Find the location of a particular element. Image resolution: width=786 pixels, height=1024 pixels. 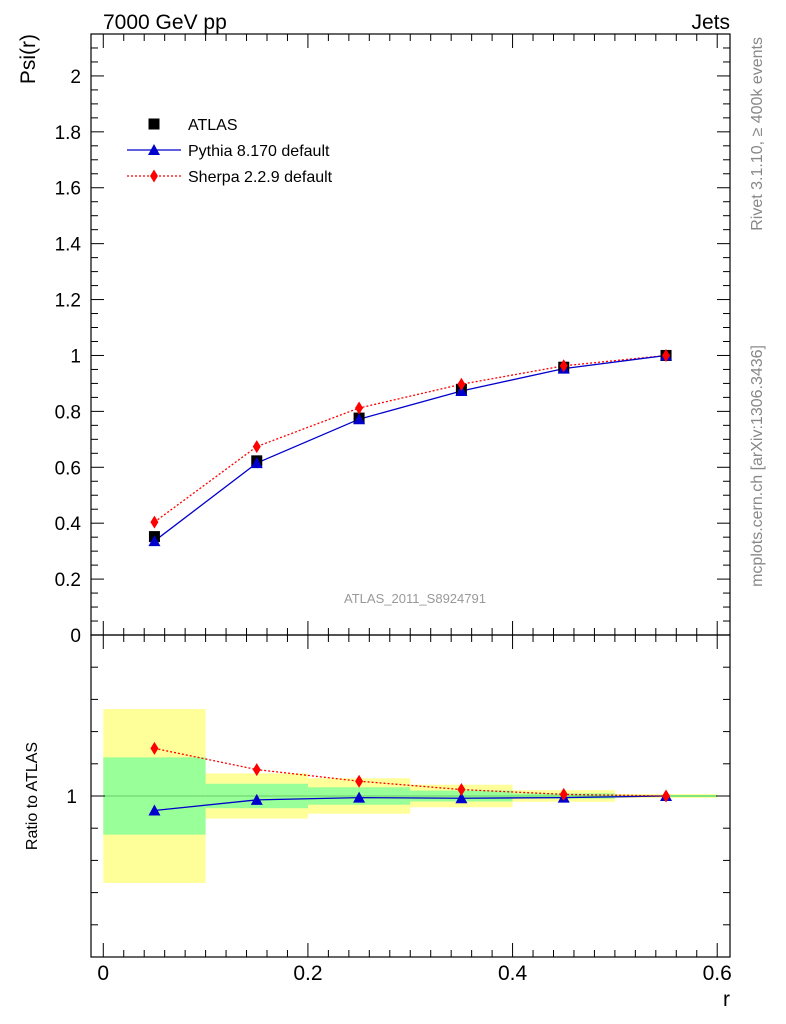

x-tick-label: 0.2 is located at coordinates (307, 973).